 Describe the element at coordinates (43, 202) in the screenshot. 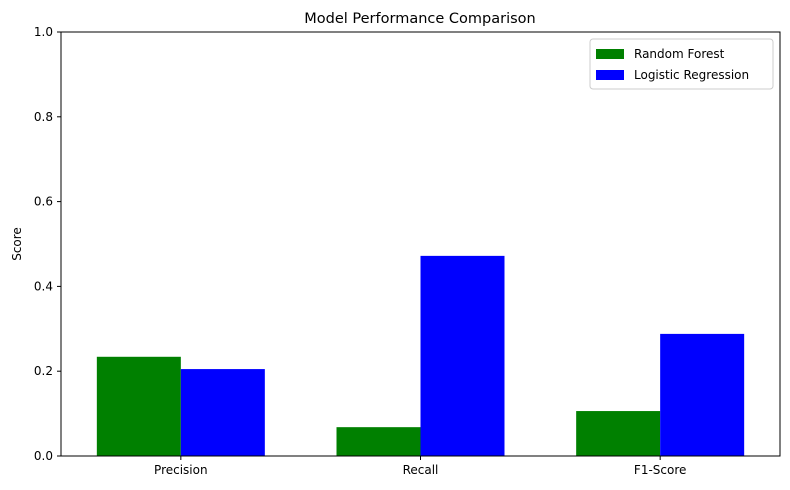

I see `y-tick-label: 0.6` at that location.